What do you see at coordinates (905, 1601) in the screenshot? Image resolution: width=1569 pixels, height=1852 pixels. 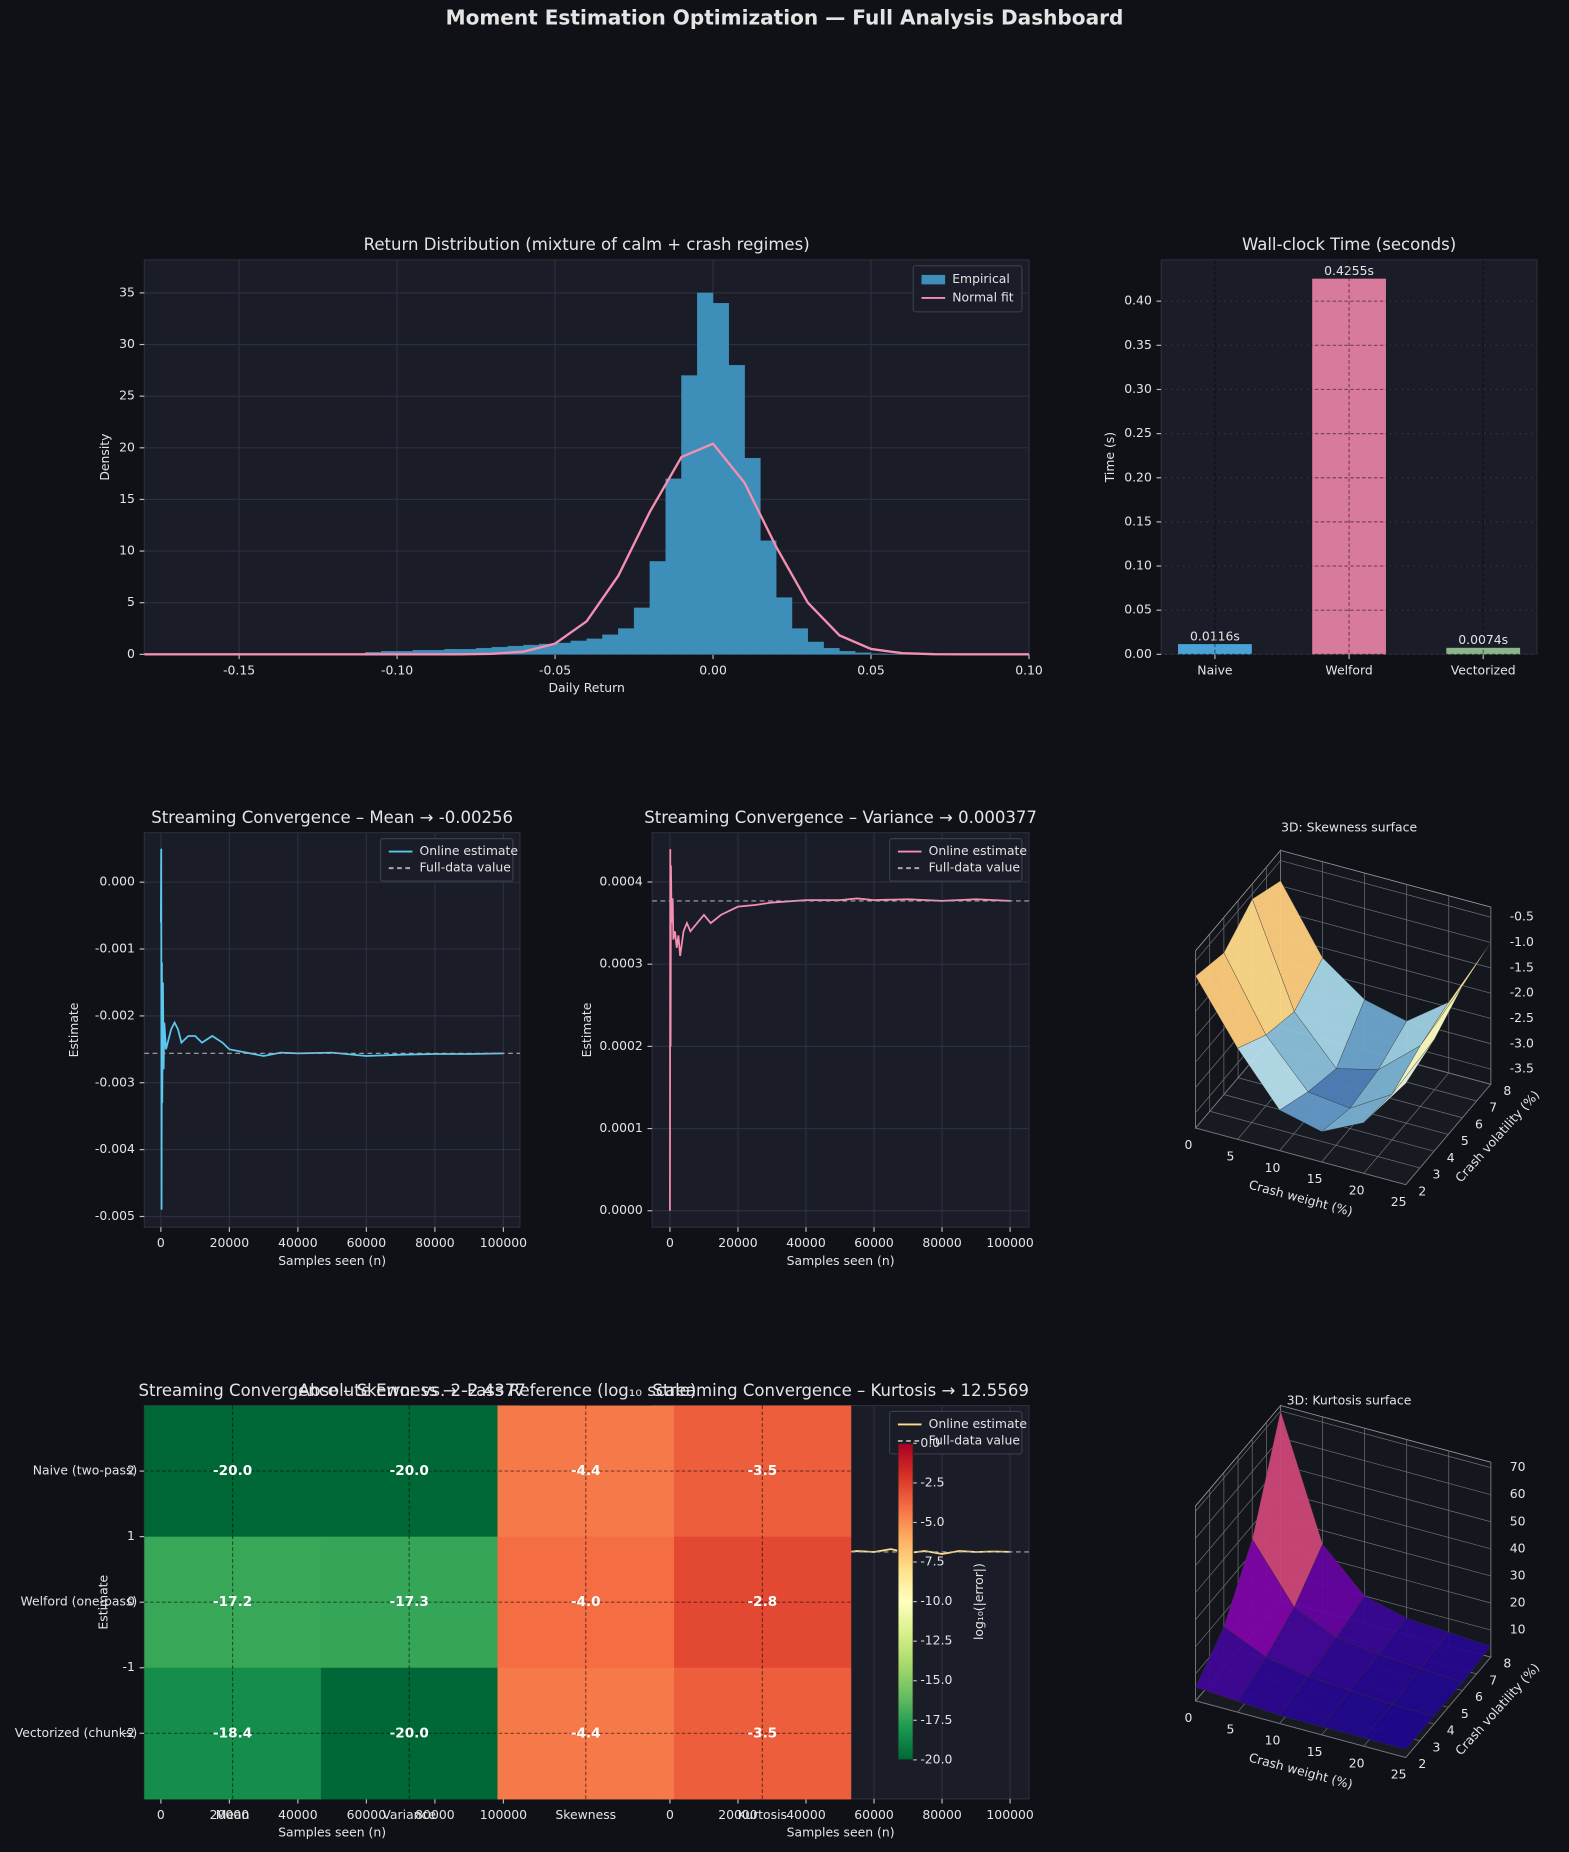 I see `colorbar` at bounding box center [905, 1601].